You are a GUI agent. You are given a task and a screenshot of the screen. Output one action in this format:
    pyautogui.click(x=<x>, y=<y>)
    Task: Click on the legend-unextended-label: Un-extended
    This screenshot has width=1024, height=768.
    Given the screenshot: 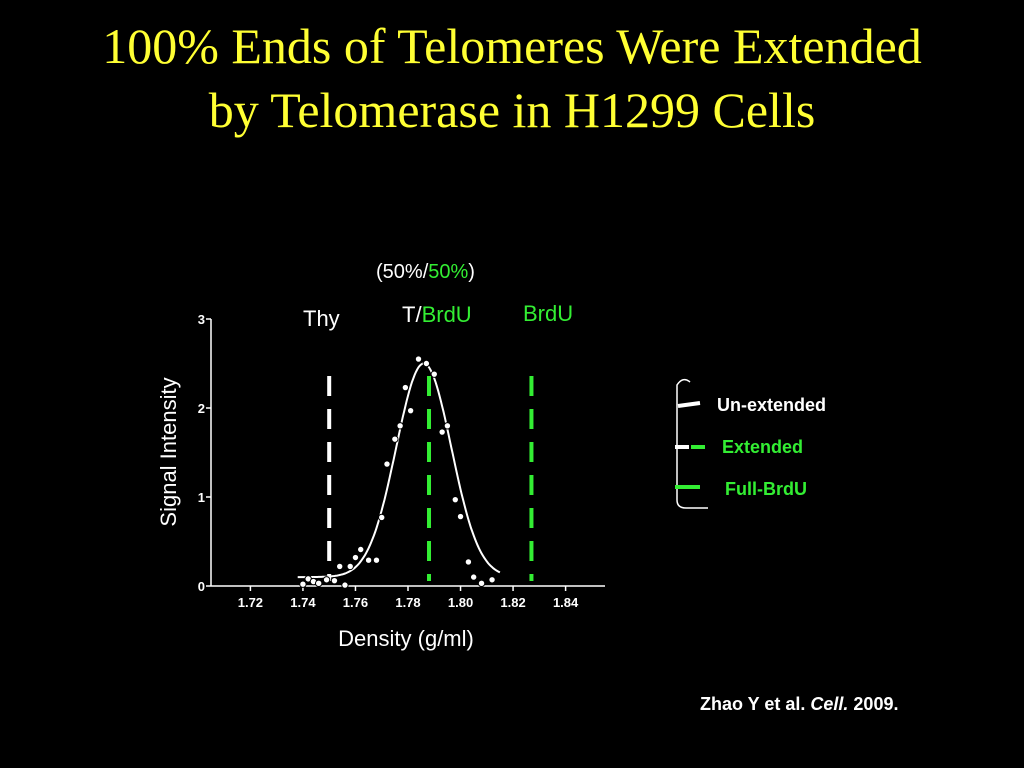 What is the action you would take?
    pyautogui.click(x=772, y=405)
    